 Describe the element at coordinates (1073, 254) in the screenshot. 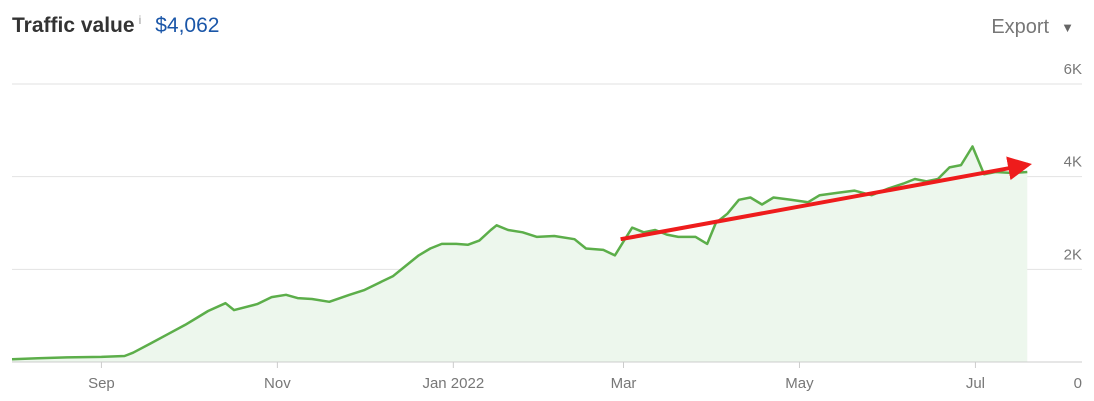

I see `y-tick-label-2K: 2K` at that location.